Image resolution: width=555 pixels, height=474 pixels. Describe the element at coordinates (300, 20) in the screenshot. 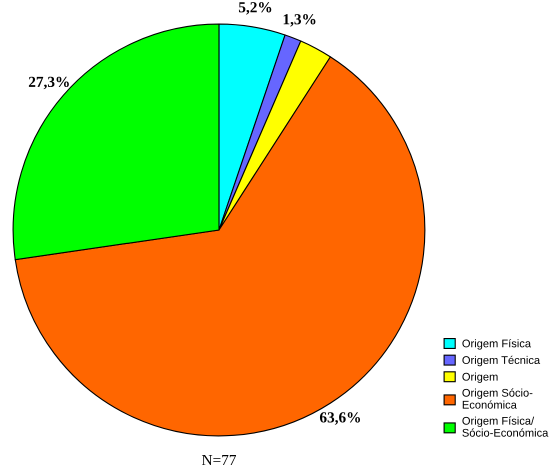

I see `data-label: 1,3%` at that location.